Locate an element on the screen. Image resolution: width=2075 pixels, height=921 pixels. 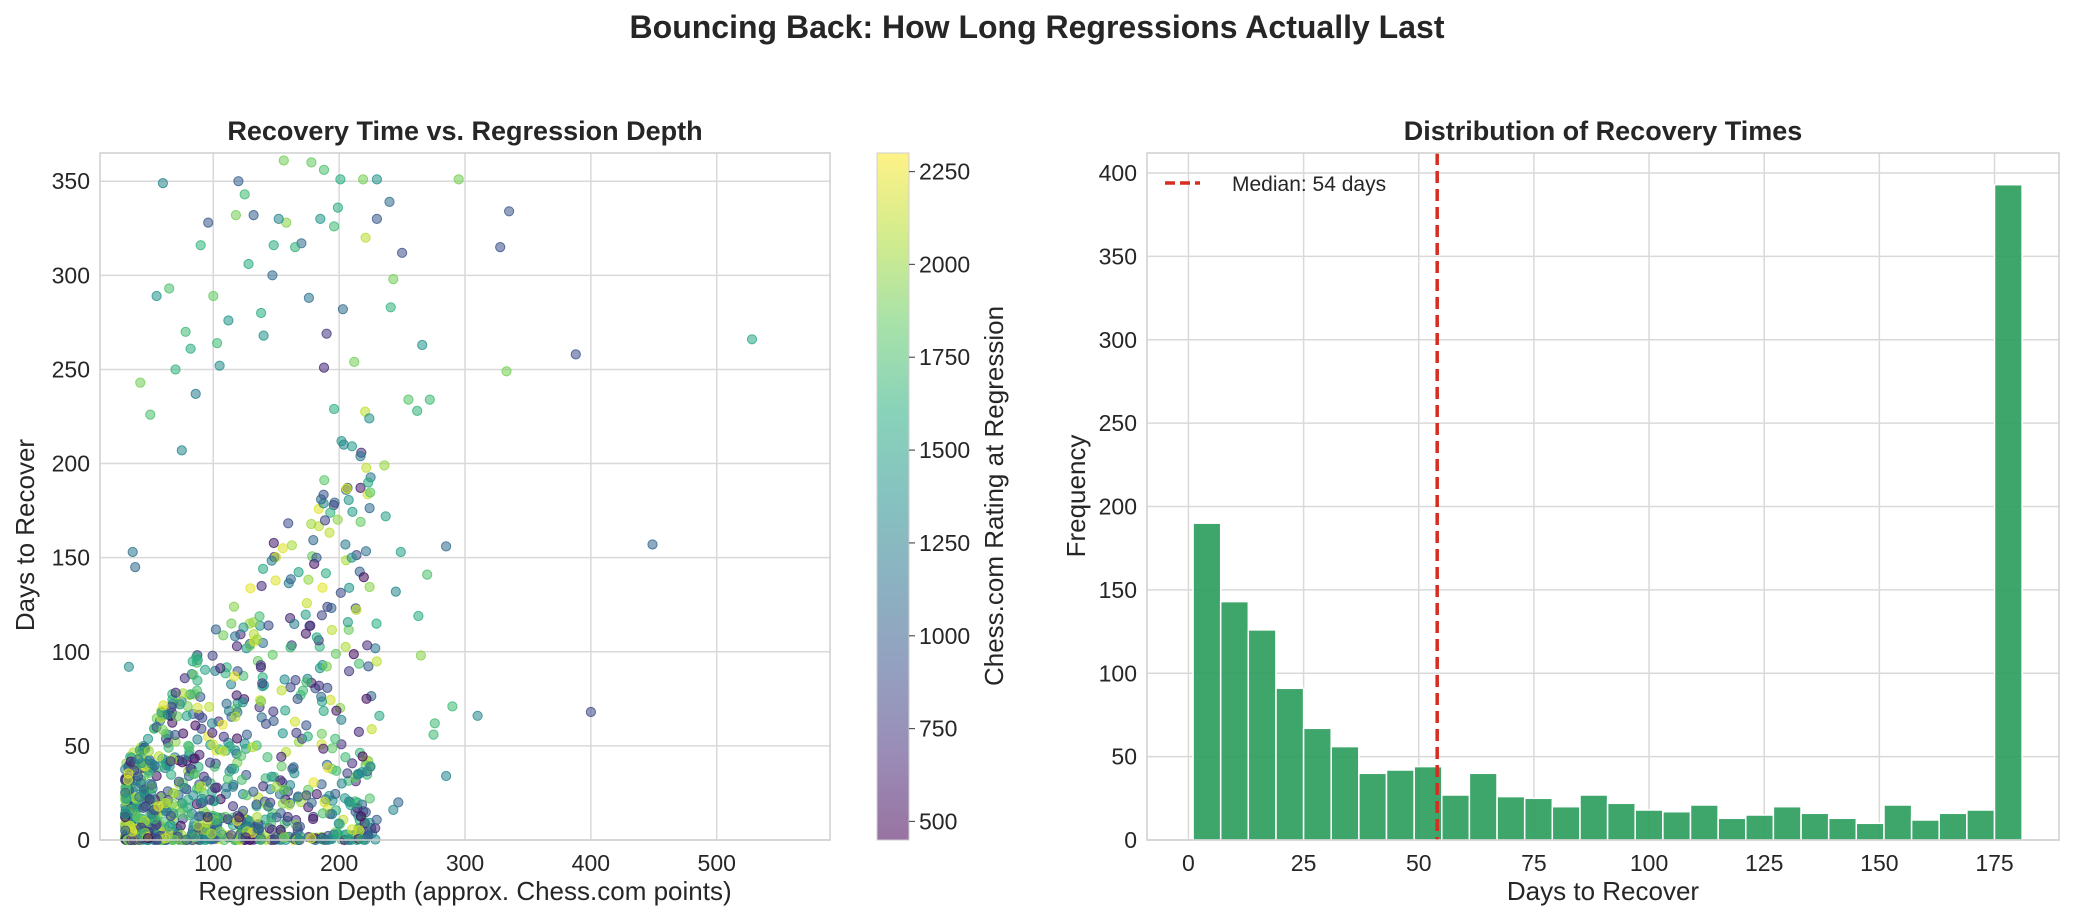
histogram-y-tick-label: 350 is located at coordinates (1118, 256).